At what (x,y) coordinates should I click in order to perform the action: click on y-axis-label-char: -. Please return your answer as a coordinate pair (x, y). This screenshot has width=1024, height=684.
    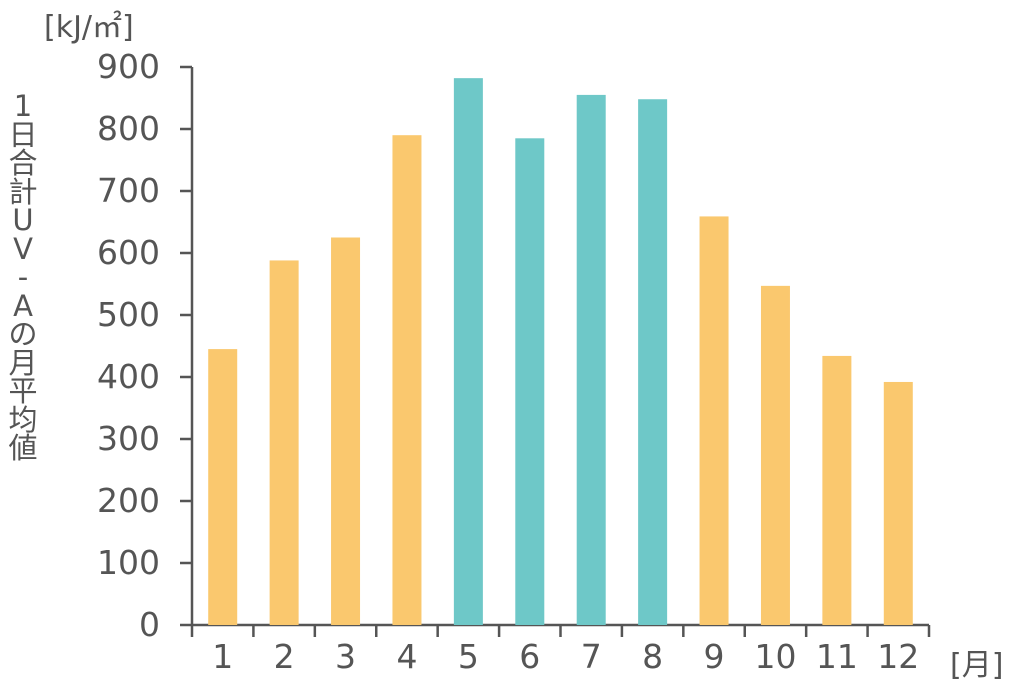
    Looking at the image, I should click on (23, 277).